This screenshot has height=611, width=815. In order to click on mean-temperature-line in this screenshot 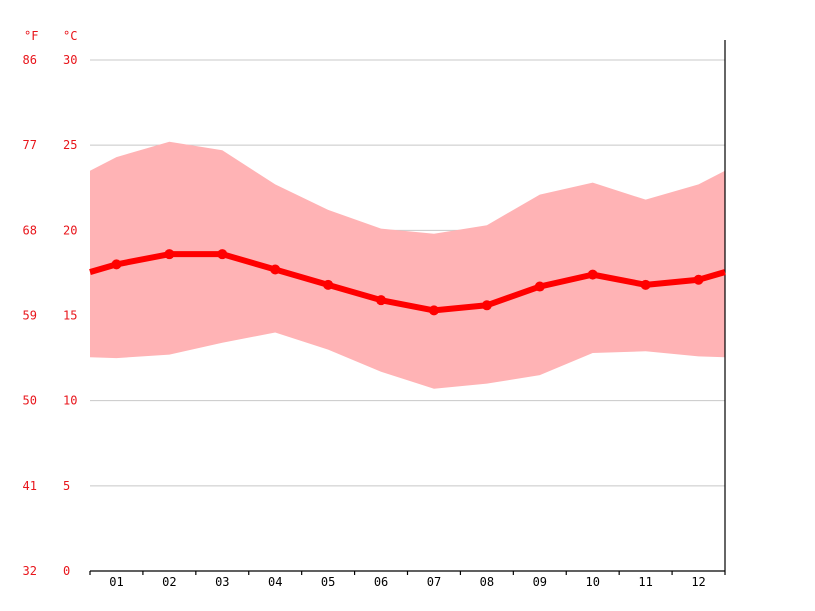, I will do `click(407, 282)`.